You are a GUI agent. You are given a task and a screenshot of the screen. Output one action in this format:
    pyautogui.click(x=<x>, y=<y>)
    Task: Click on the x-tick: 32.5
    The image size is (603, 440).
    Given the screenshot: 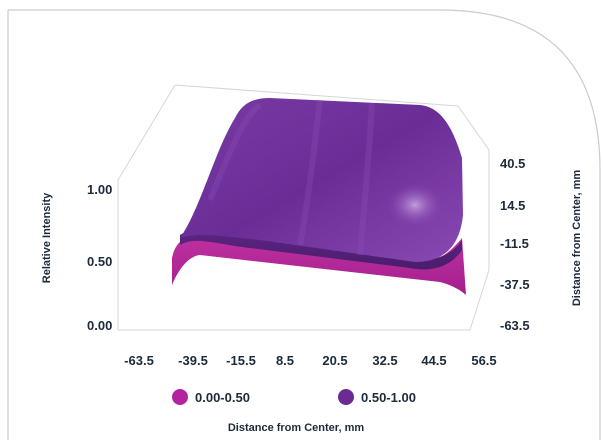 What is the action you would take?
    pyautogui.click(x=384, y=360)
    